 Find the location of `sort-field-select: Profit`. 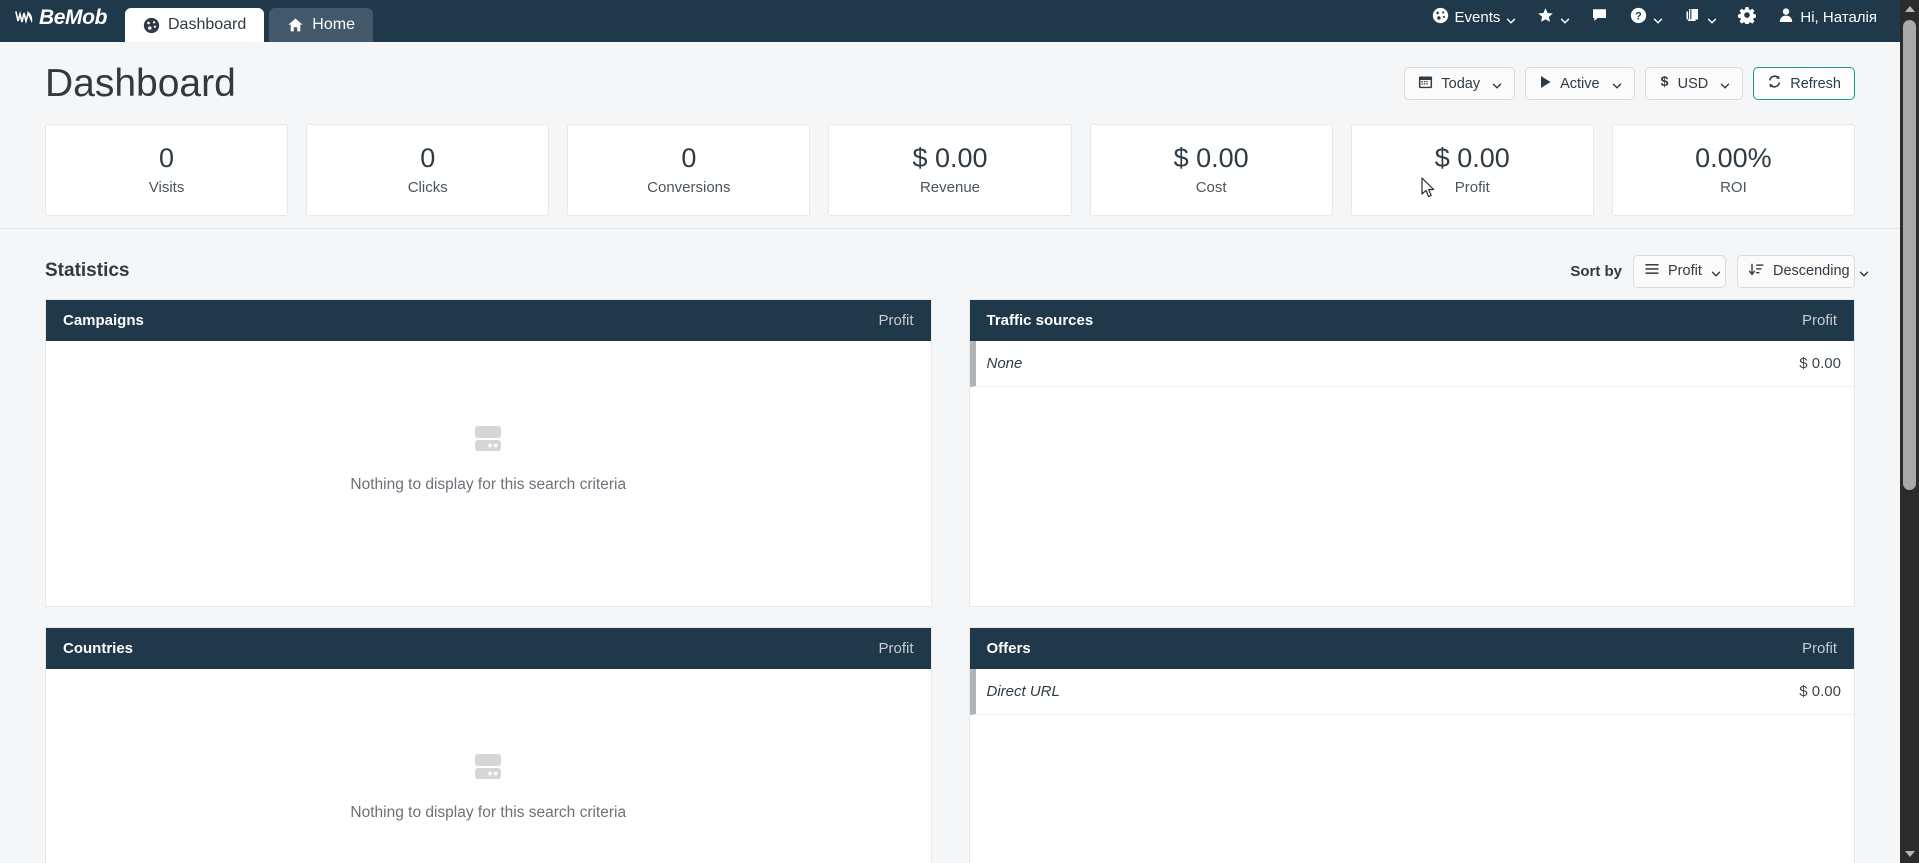

sort-field-select: Profit is located at coordinates (1679, 271).